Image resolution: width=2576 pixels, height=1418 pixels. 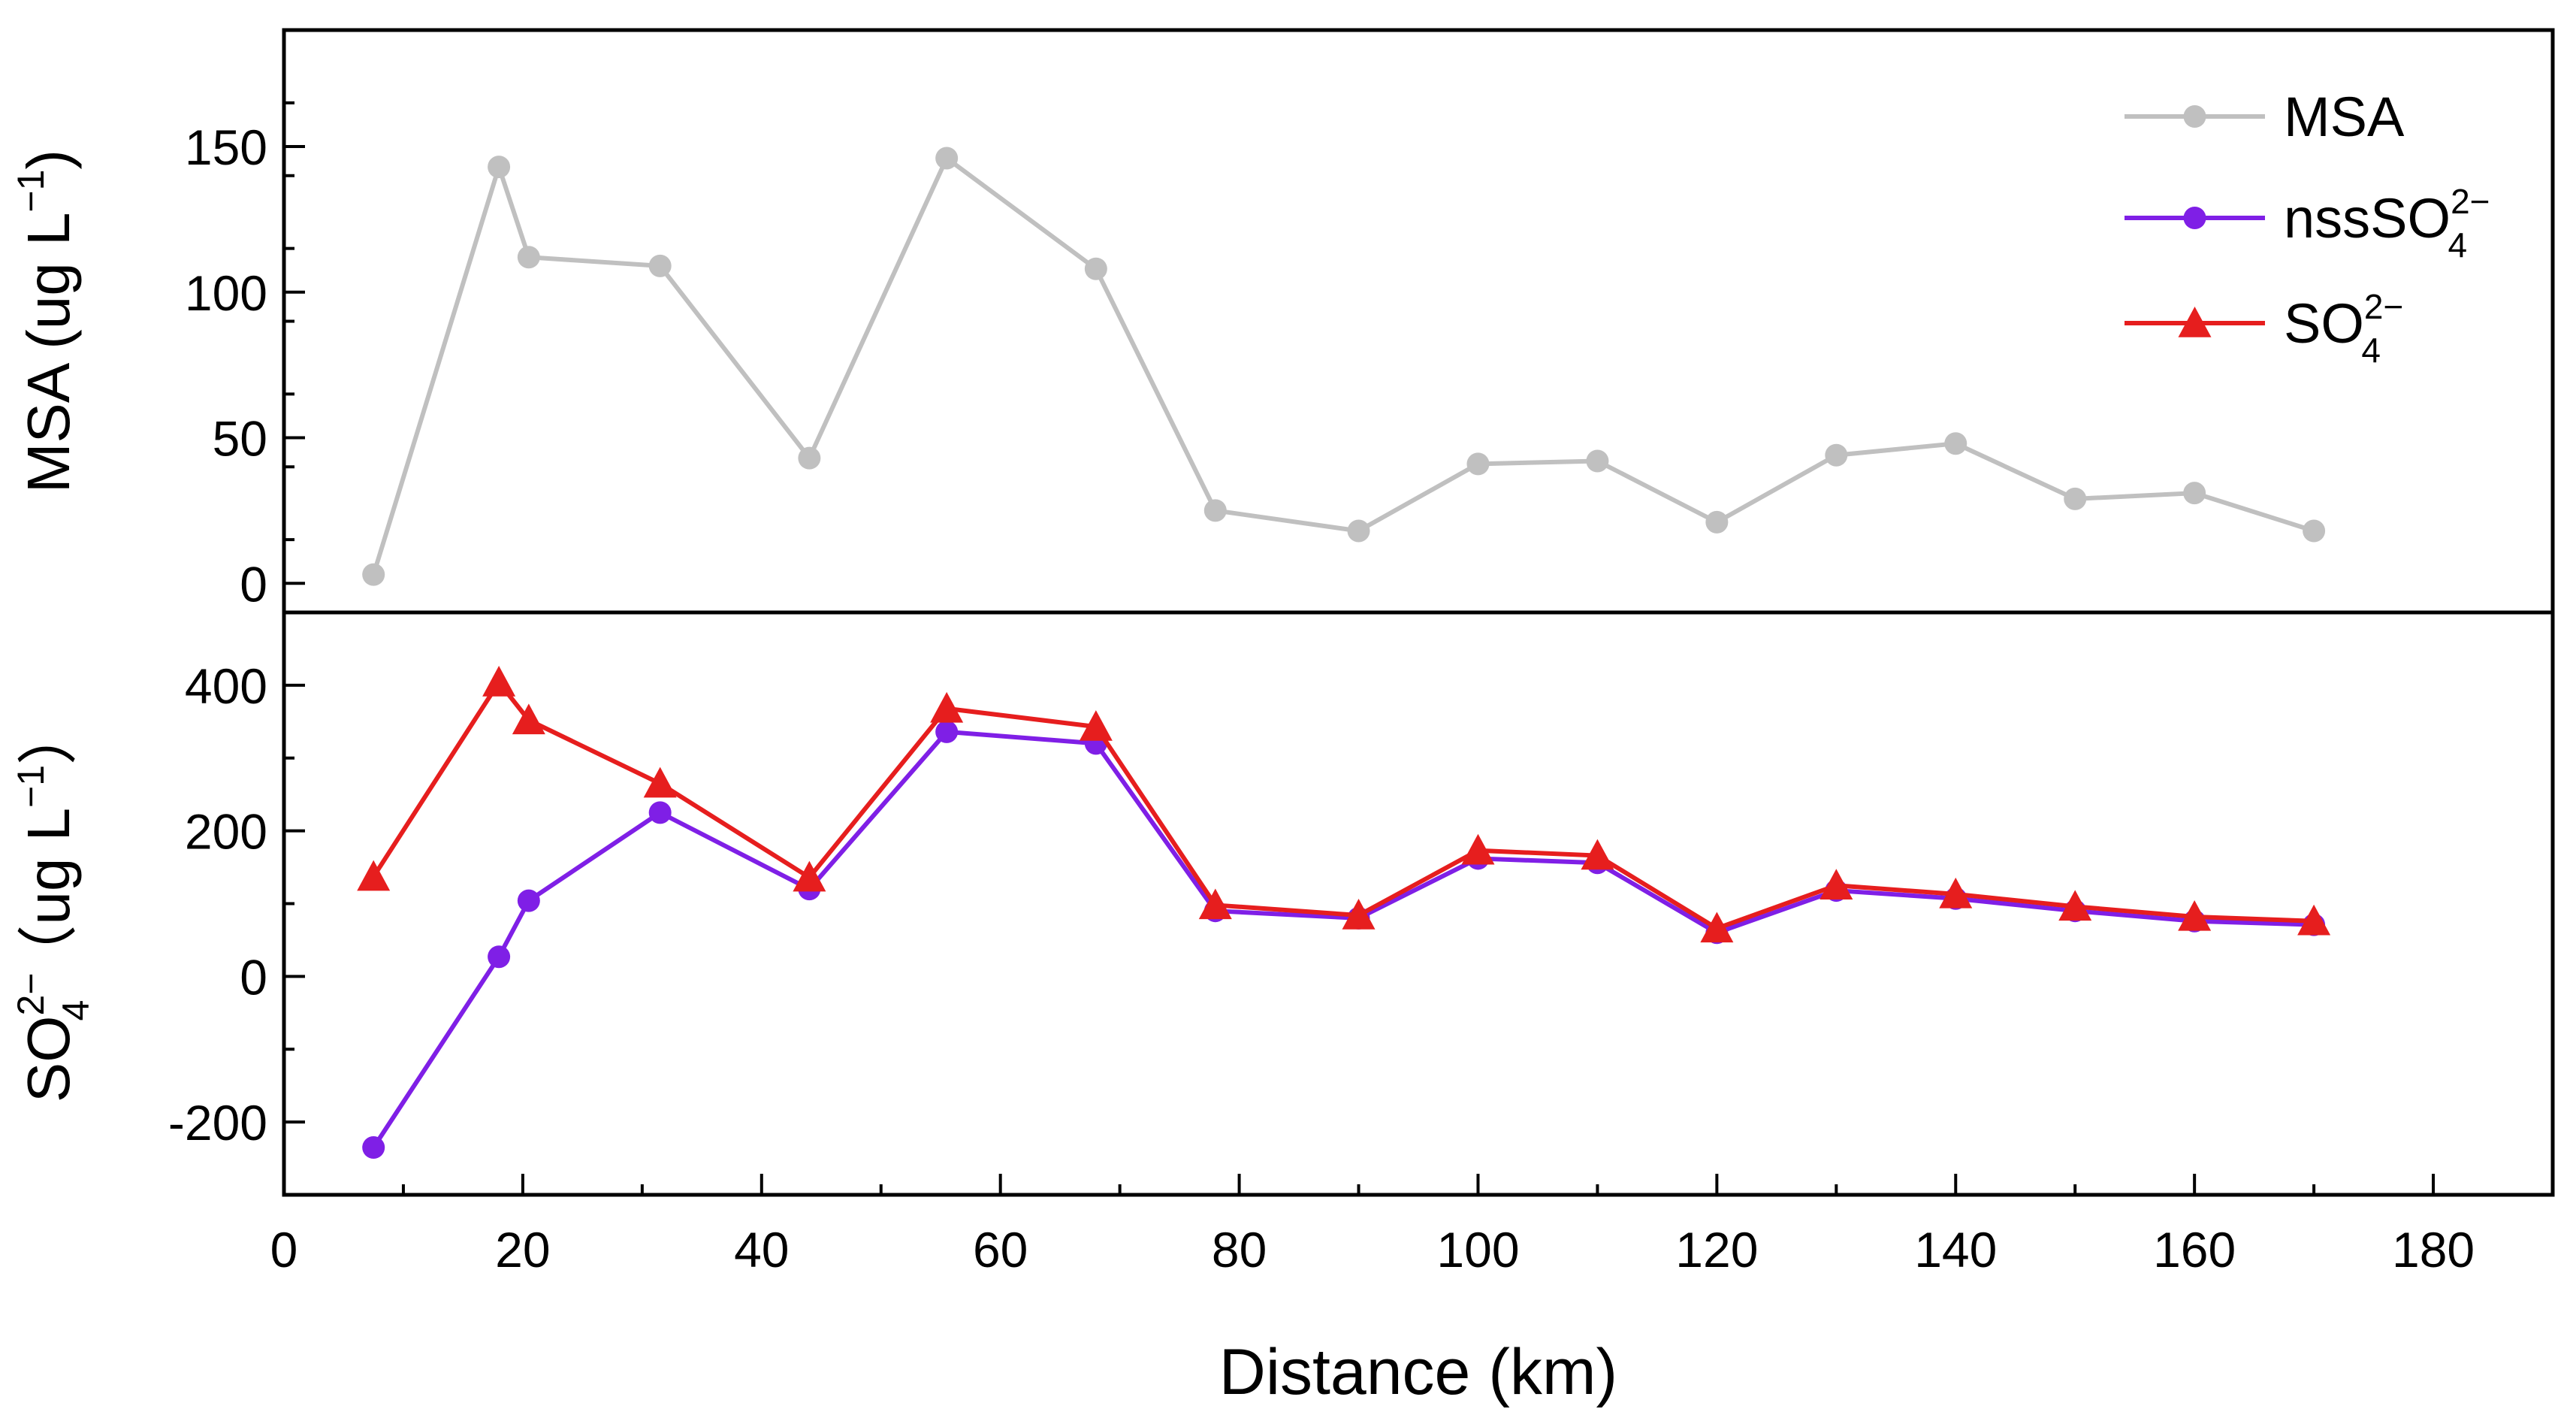 What do you see at coordinates (1239, 1250) in the screenshot?
I see `x-tick-label: 80` at bounding box center [1239, 1250].